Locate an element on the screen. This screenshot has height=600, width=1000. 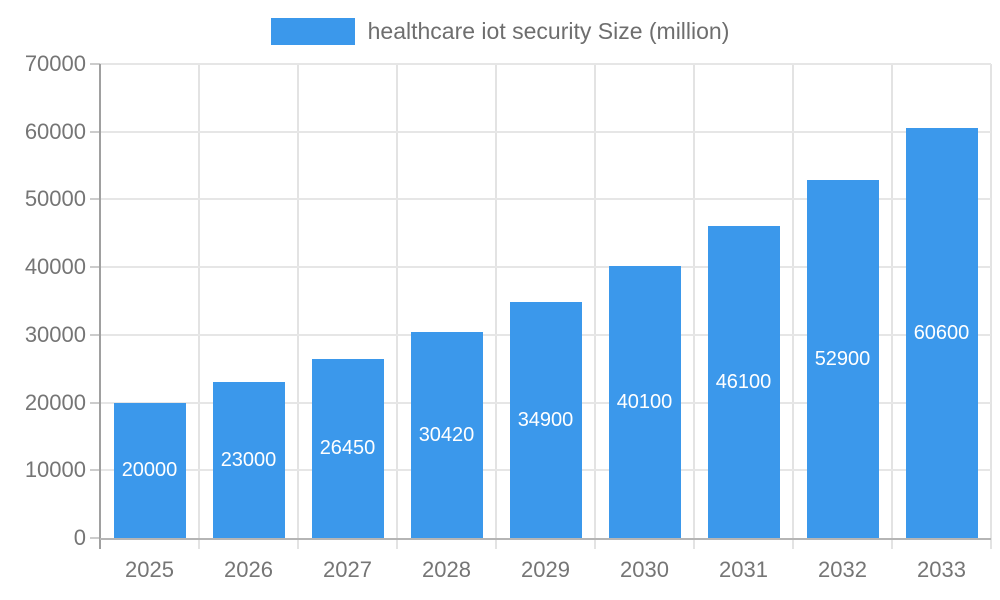
x-axis-tick-label: 2032 is located at coordinates (842, 569).